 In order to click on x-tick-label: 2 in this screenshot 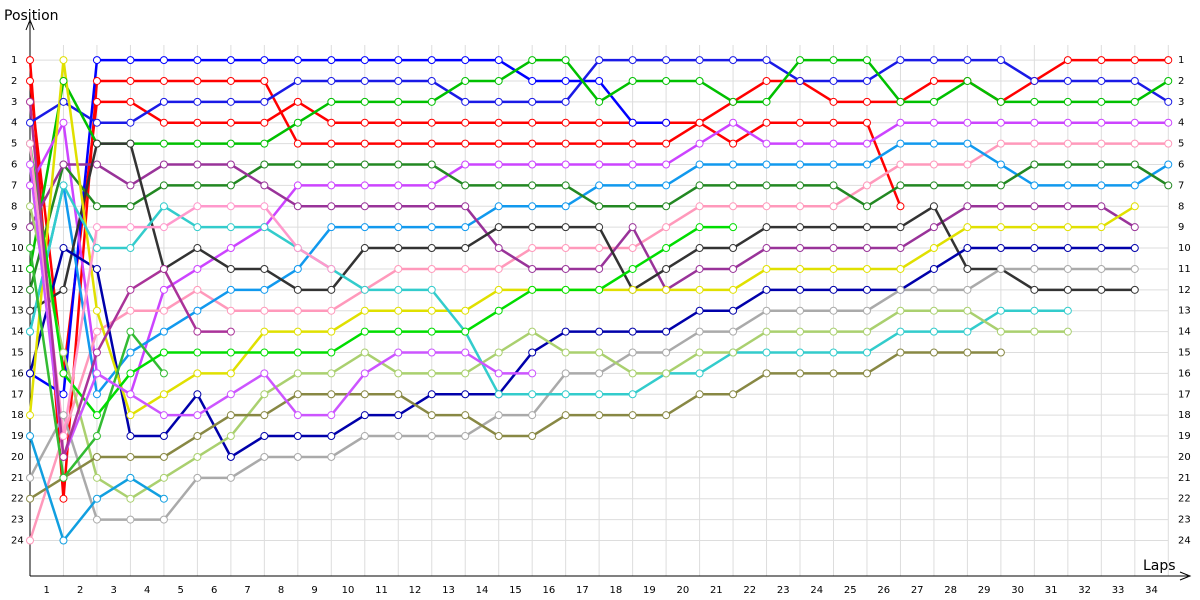, I will do `click(80, 590)`.